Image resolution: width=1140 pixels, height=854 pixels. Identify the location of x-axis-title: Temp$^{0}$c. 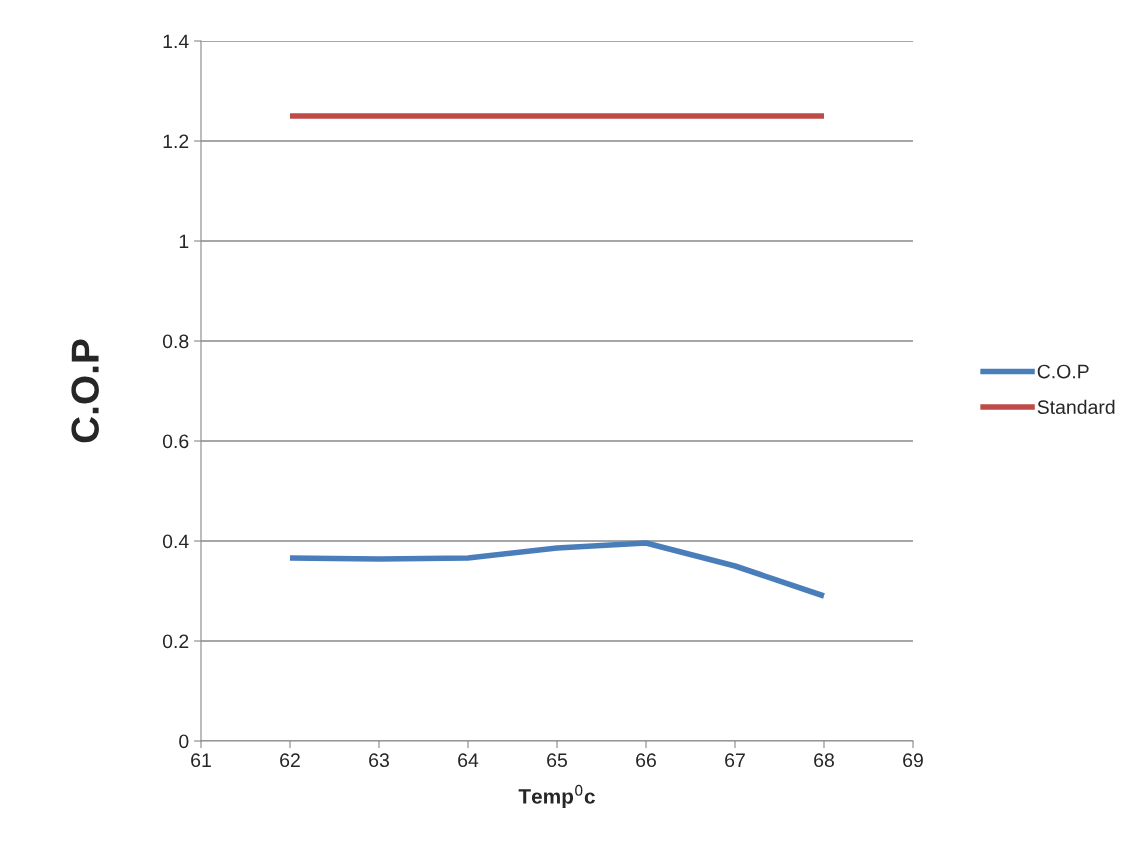
(556, 796).